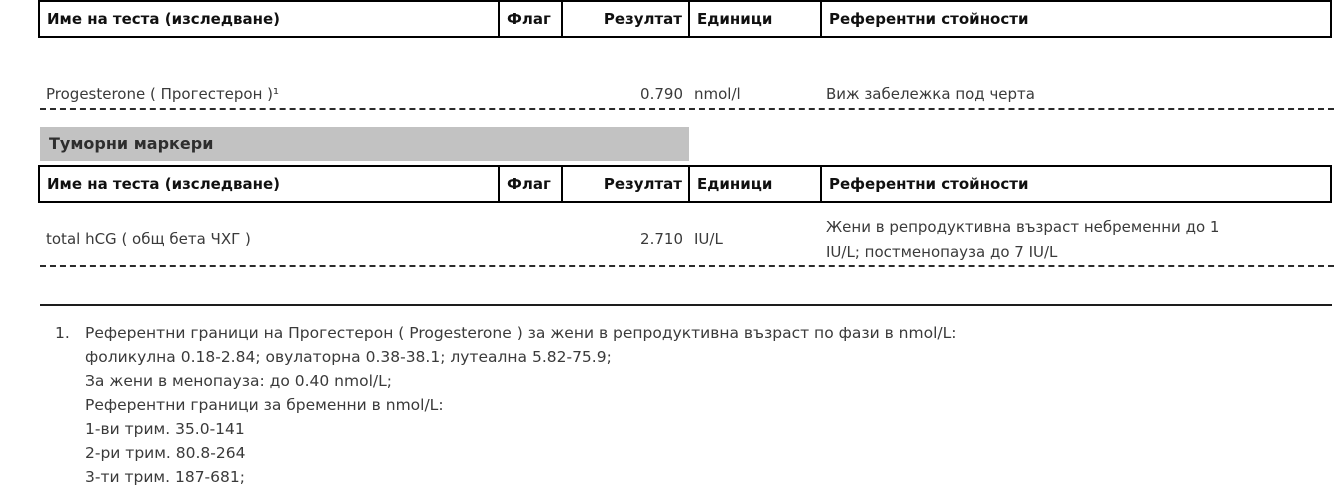  I want to click on reference-line: IU/L; постменопауза до 7 IU/L, so click(942, 252).